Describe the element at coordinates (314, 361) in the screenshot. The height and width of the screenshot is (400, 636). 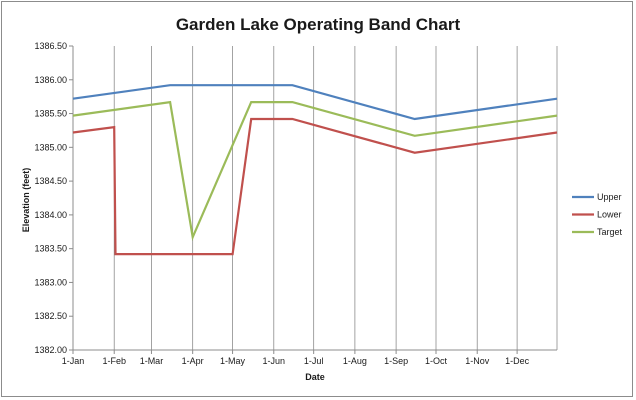
I see `x-tick-label: 1-Jul` at that location.